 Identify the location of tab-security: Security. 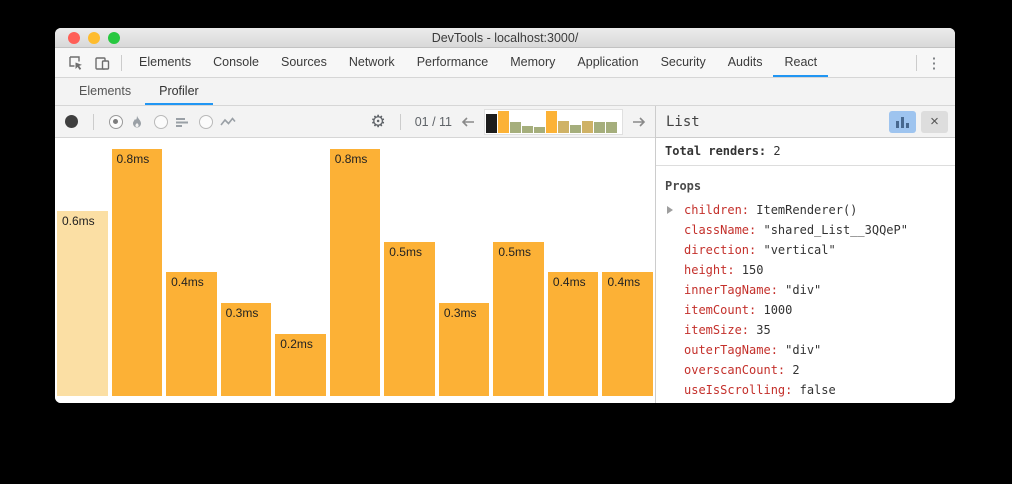
(683, 62).